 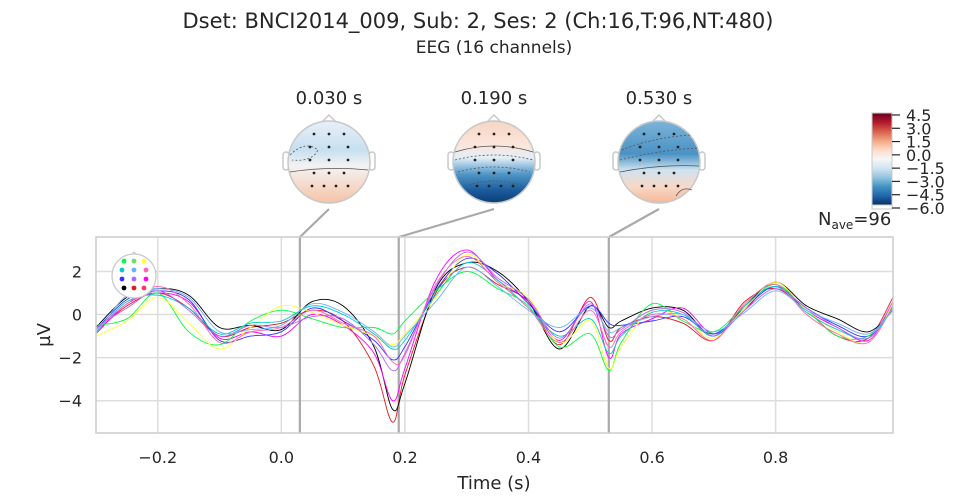 What do you see at coordinates (918, 142) in the screenshot?
I see `colorbar-tick-label: 1.5` at bounding box center [918, 142].